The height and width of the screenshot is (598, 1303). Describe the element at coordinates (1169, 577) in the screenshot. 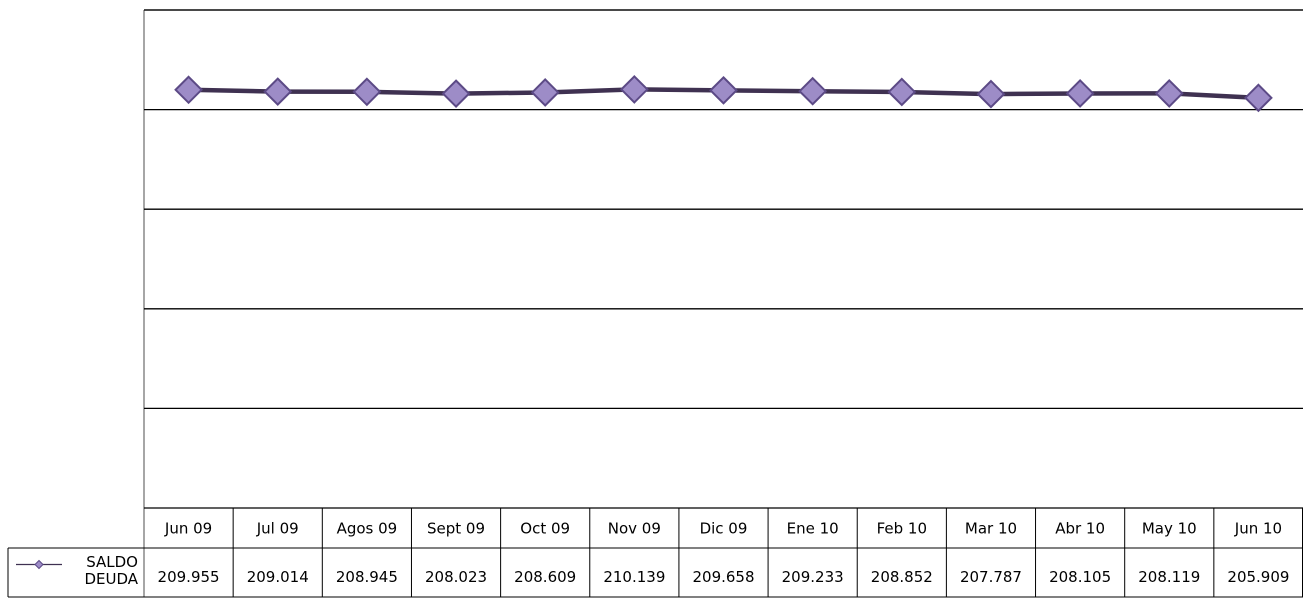

I see `table-value: 208.119` at that location.